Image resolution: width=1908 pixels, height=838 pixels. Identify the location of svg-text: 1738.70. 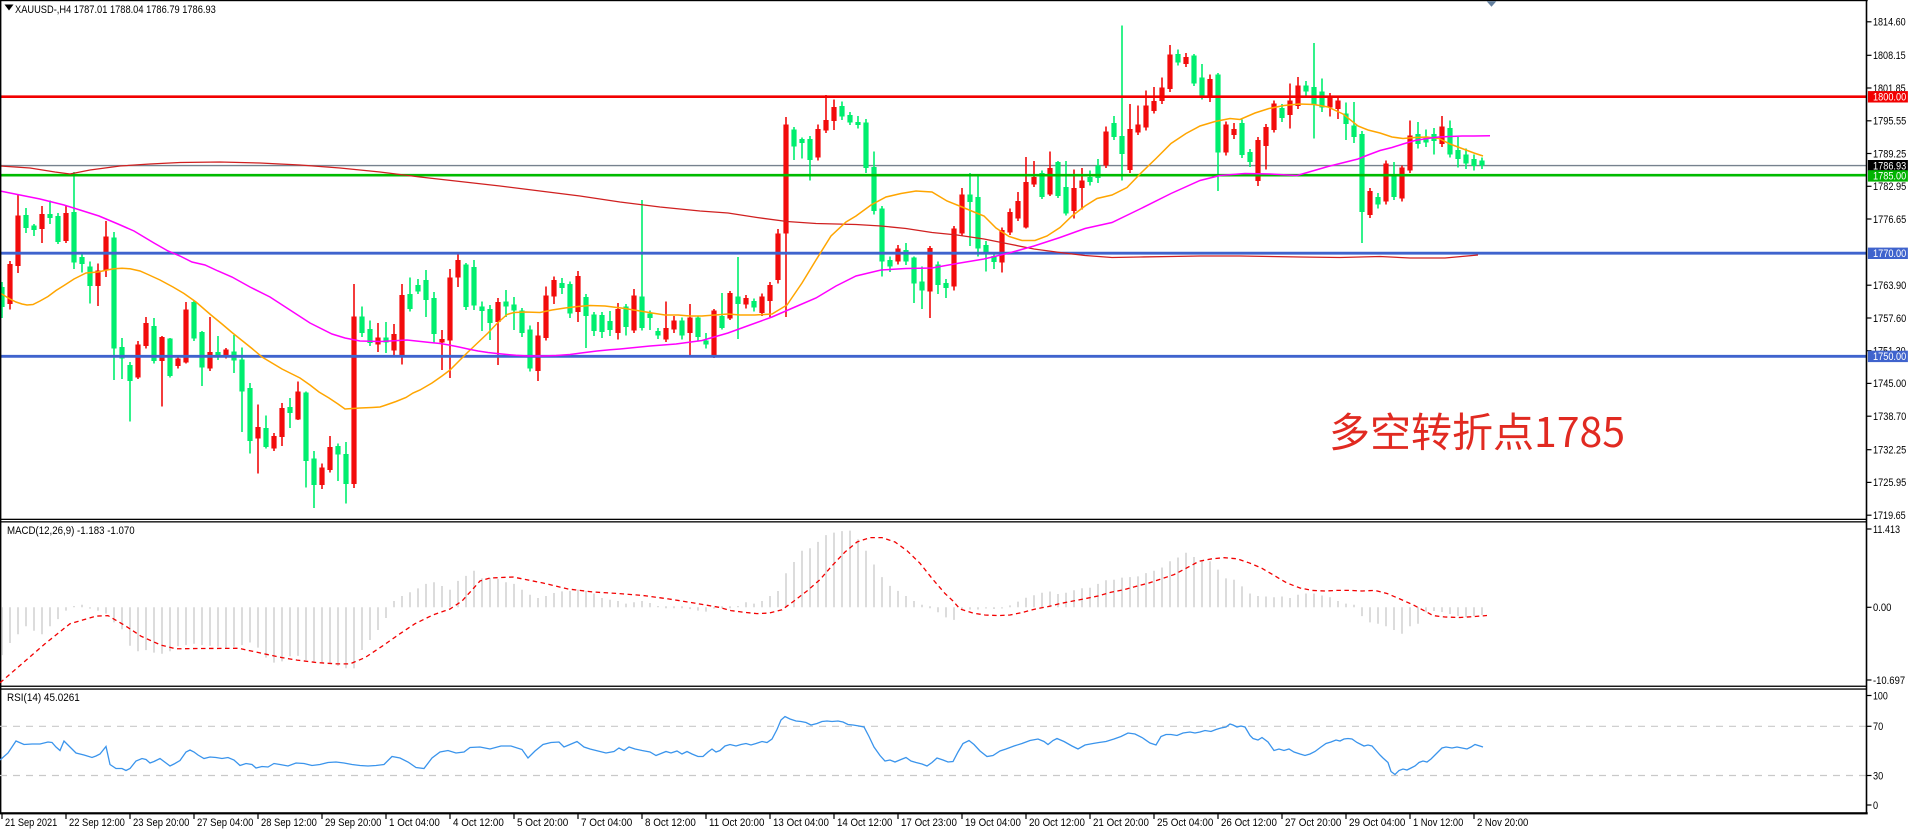
(1889, 417).